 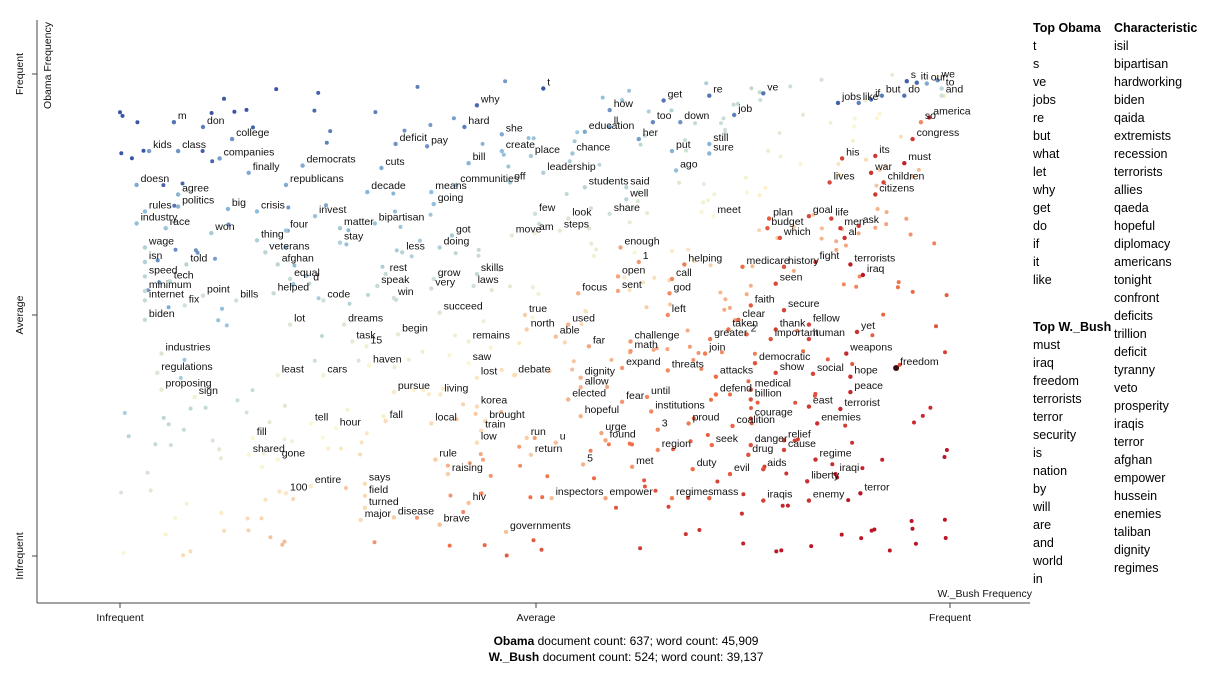 I want to click on word-point-why, so click(x=477, y=105).